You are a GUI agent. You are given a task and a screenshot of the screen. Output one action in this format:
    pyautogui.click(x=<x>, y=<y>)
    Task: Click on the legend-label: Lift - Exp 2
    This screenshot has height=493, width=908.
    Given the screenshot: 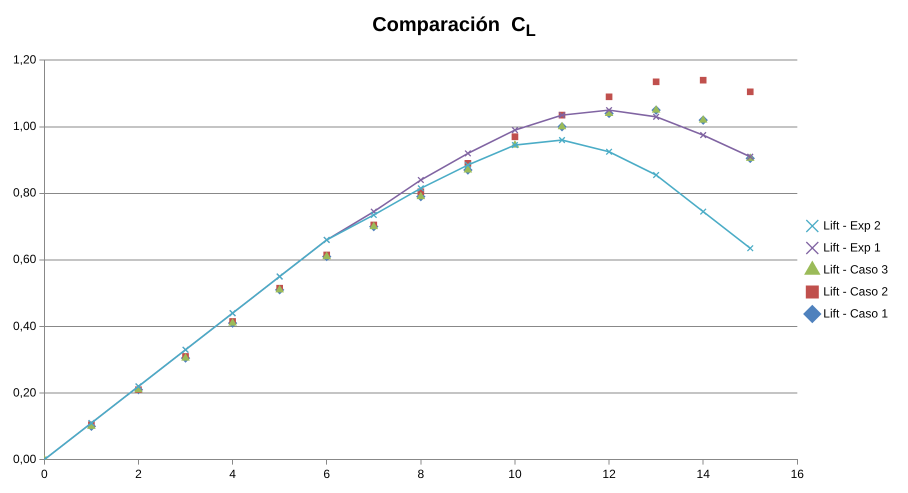 What is the action you would take?
    pyautogui.click(x=852, y=225)
    